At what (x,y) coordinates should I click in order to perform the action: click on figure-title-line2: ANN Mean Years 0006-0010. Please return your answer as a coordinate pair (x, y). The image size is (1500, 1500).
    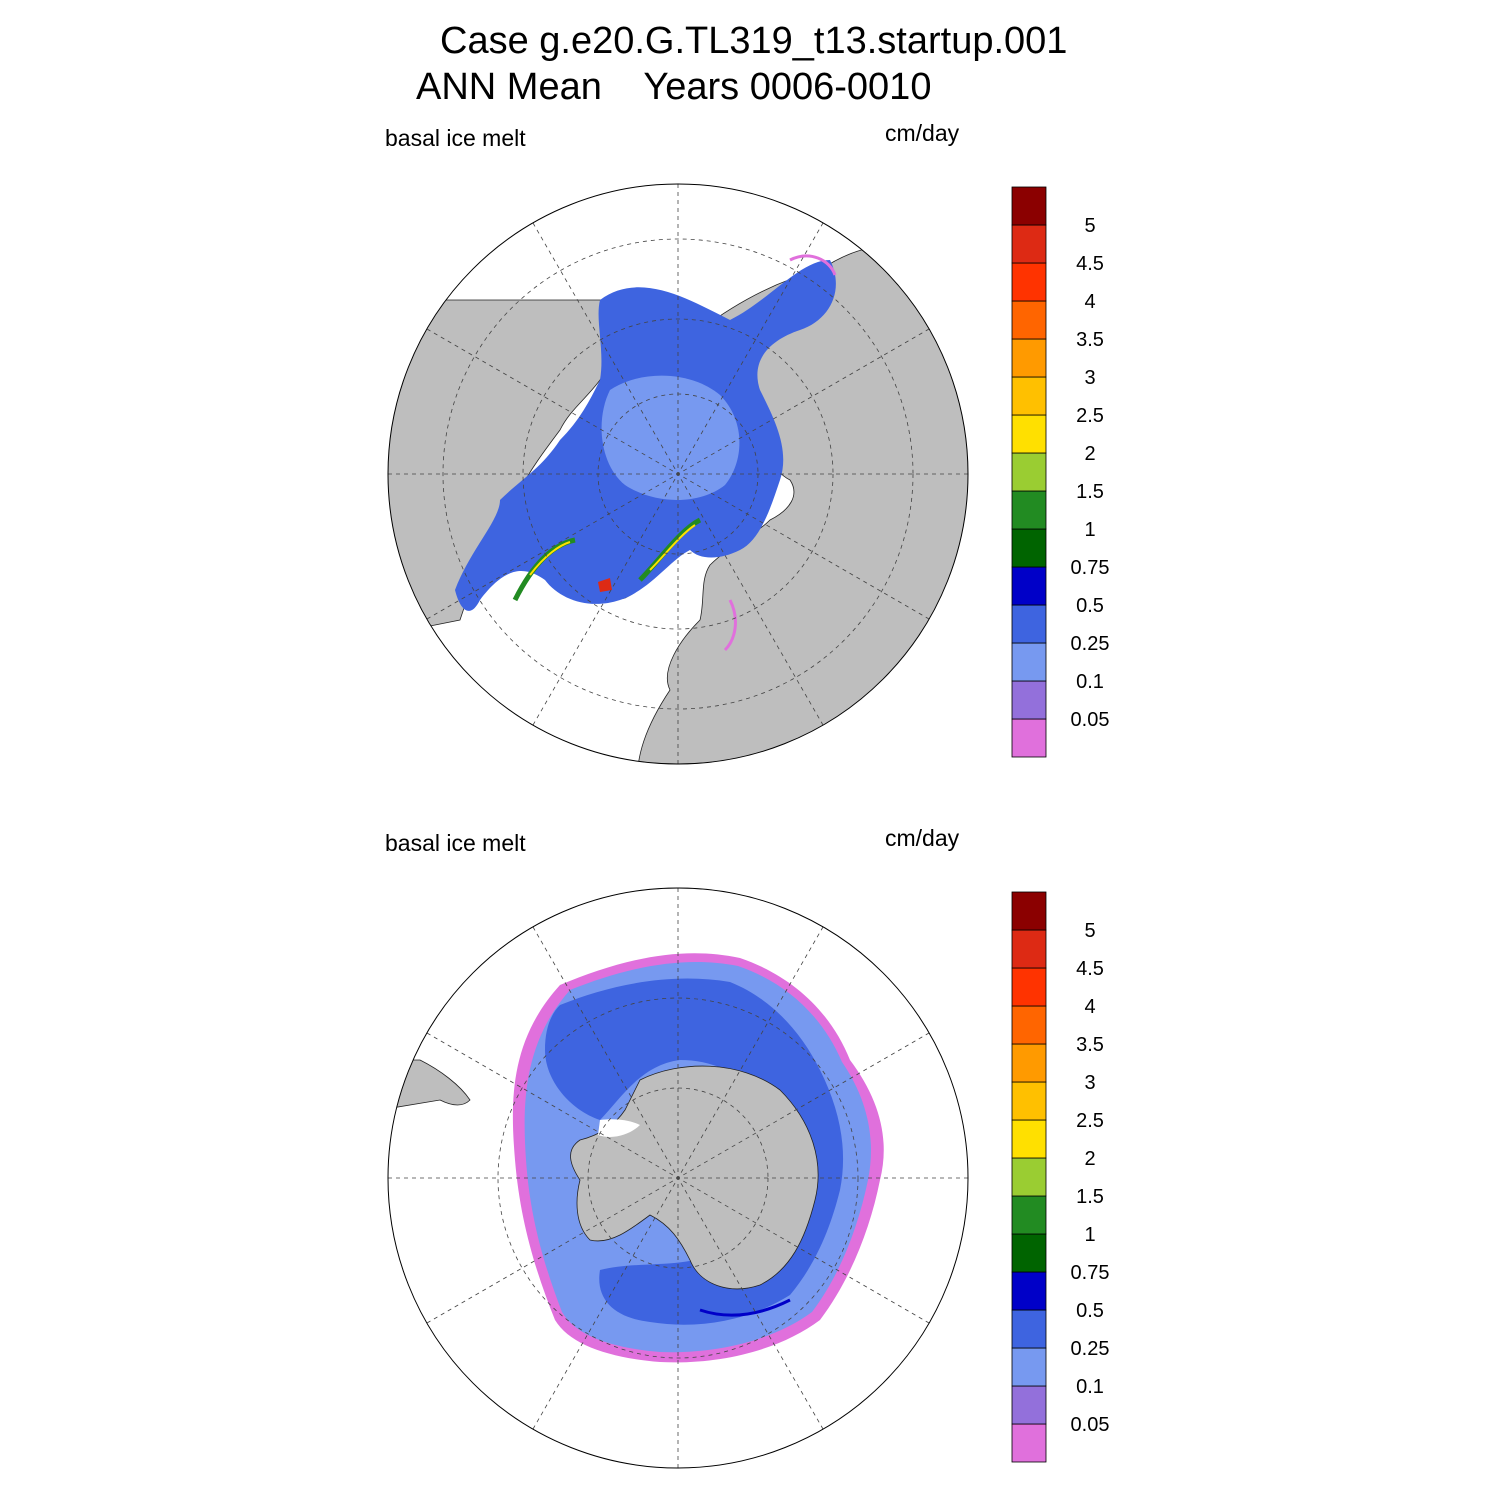
    Looking at the image, I should click on (674, 87).